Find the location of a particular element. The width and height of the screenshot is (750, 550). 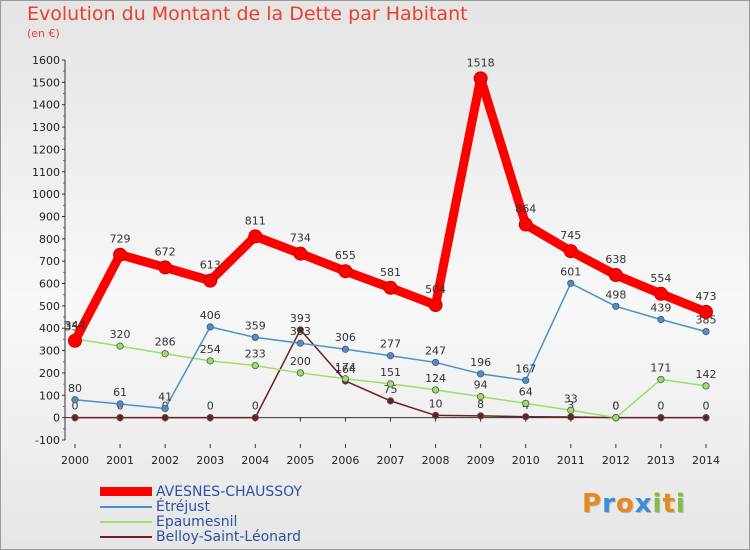

x-tick-label: 2001 is located at coordinates (120, 460).